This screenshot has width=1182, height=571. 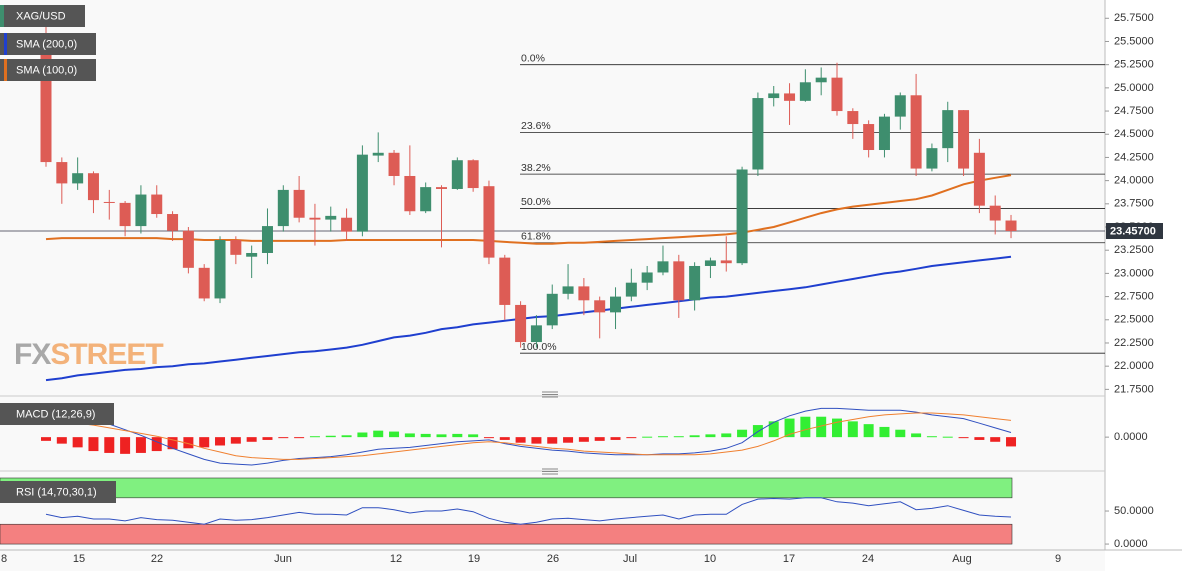 What do you see at coordinates (710, 559) in the screenshot?
I see `x-tick-label: 10` at bounding box center [710, 559].